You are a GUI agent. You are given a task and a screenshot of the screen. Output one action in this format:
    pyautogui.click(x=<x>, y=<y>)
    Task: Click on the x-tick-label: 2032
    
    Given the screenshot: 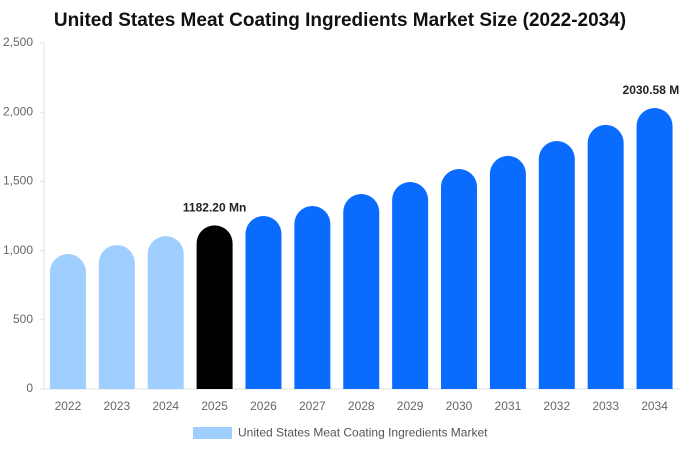 What is the action you would take?
    pyautogui.click(x=556, y=406)
    